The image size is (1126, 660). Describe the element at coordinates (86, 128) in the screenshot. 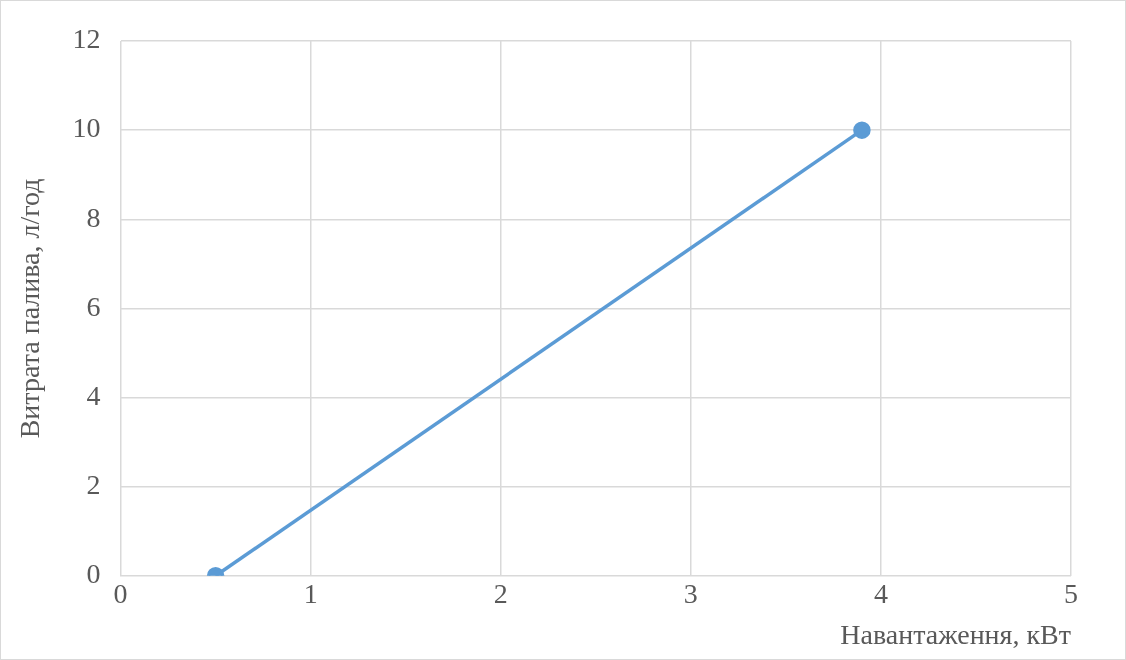

I see `y-tick-label: 10` at that location.